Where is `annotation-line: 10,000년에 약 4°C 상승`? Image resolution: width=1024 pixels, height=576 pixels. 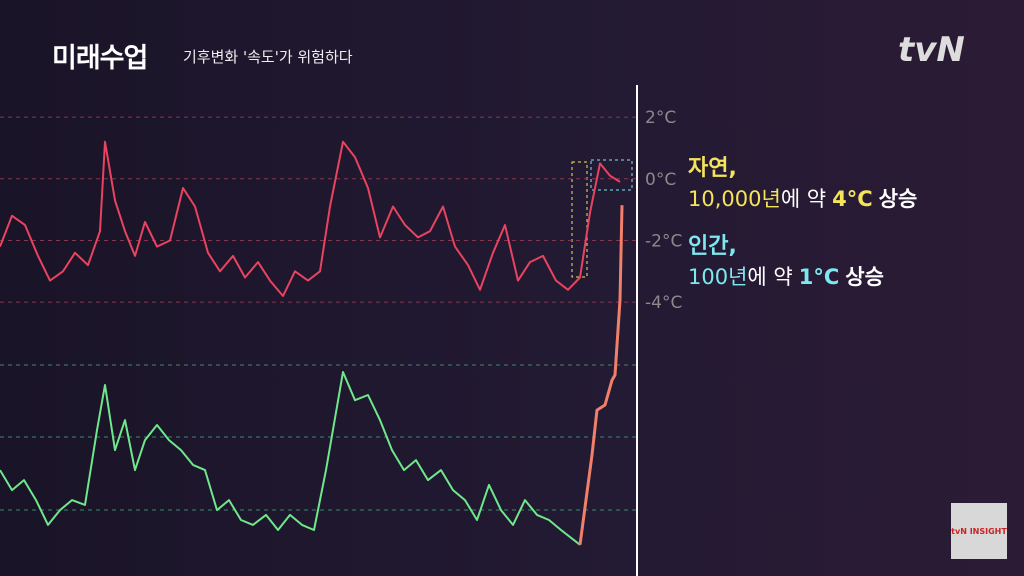 annotation-line: 10,000년에 약 4°C 상승 is located at coordinates (802, 199).